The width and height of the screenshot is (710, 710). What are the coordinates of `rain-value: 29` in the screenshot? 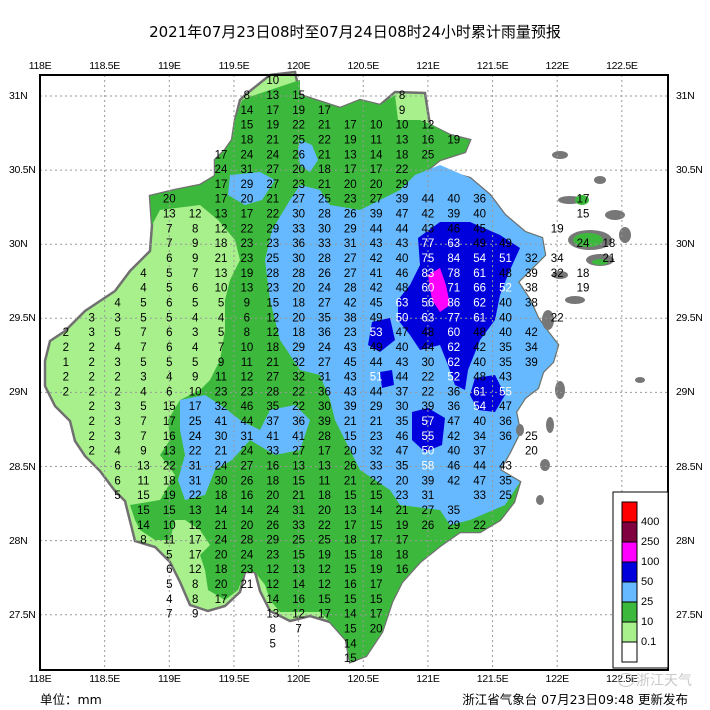 It's located at (298, 348).